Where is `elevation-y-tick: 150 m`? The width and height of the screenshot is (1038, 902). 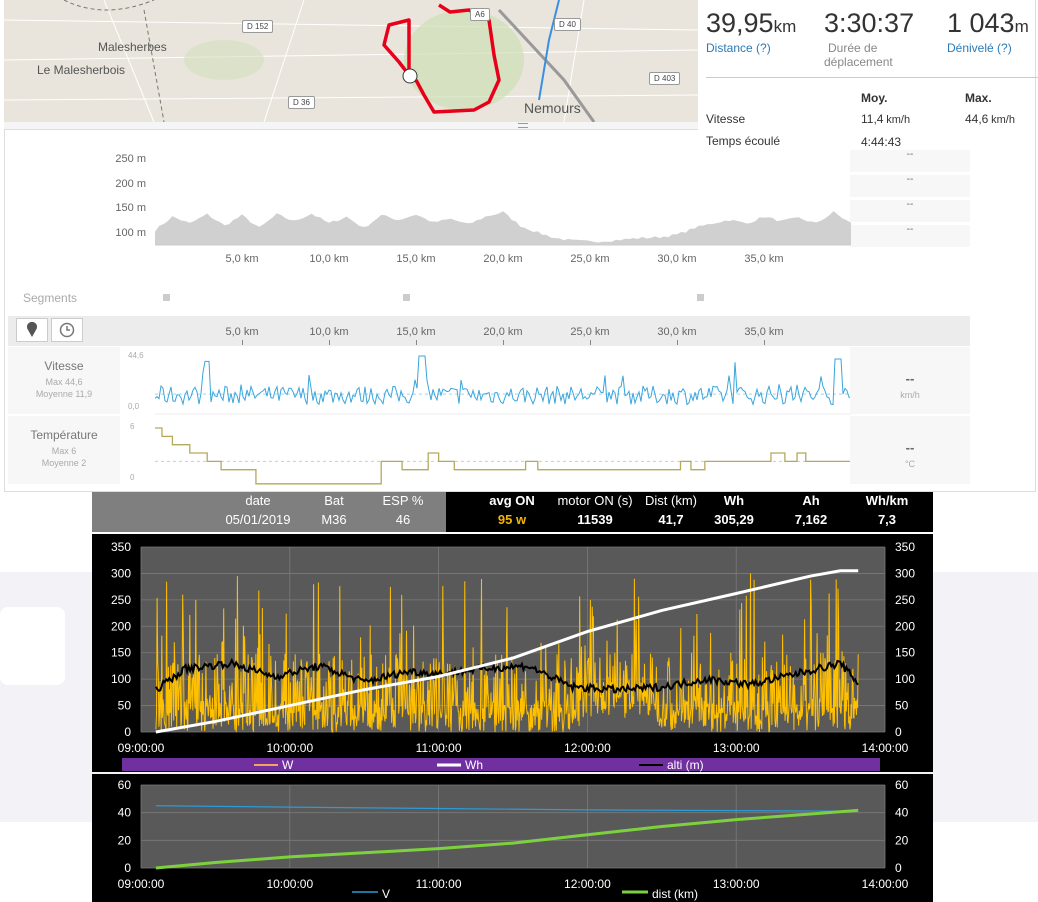
elevation-y-tick: 150 m is located at coordinates (130, 208).